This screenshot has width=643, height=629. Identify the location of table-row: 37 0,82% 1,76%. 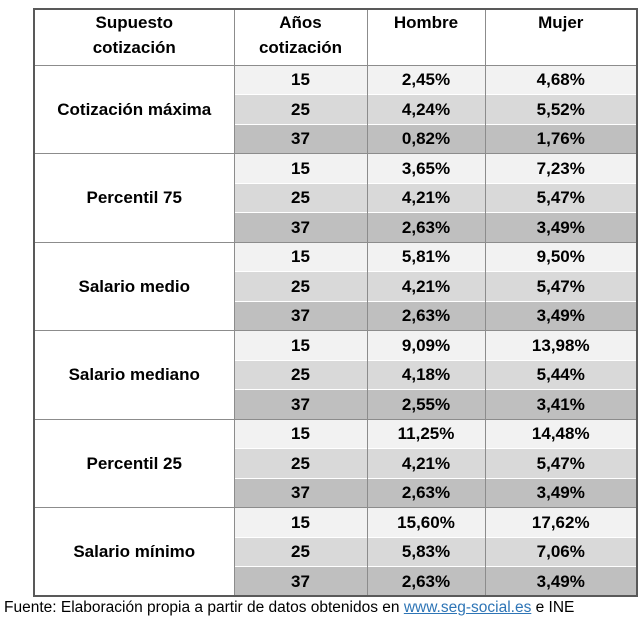
(335, 138).